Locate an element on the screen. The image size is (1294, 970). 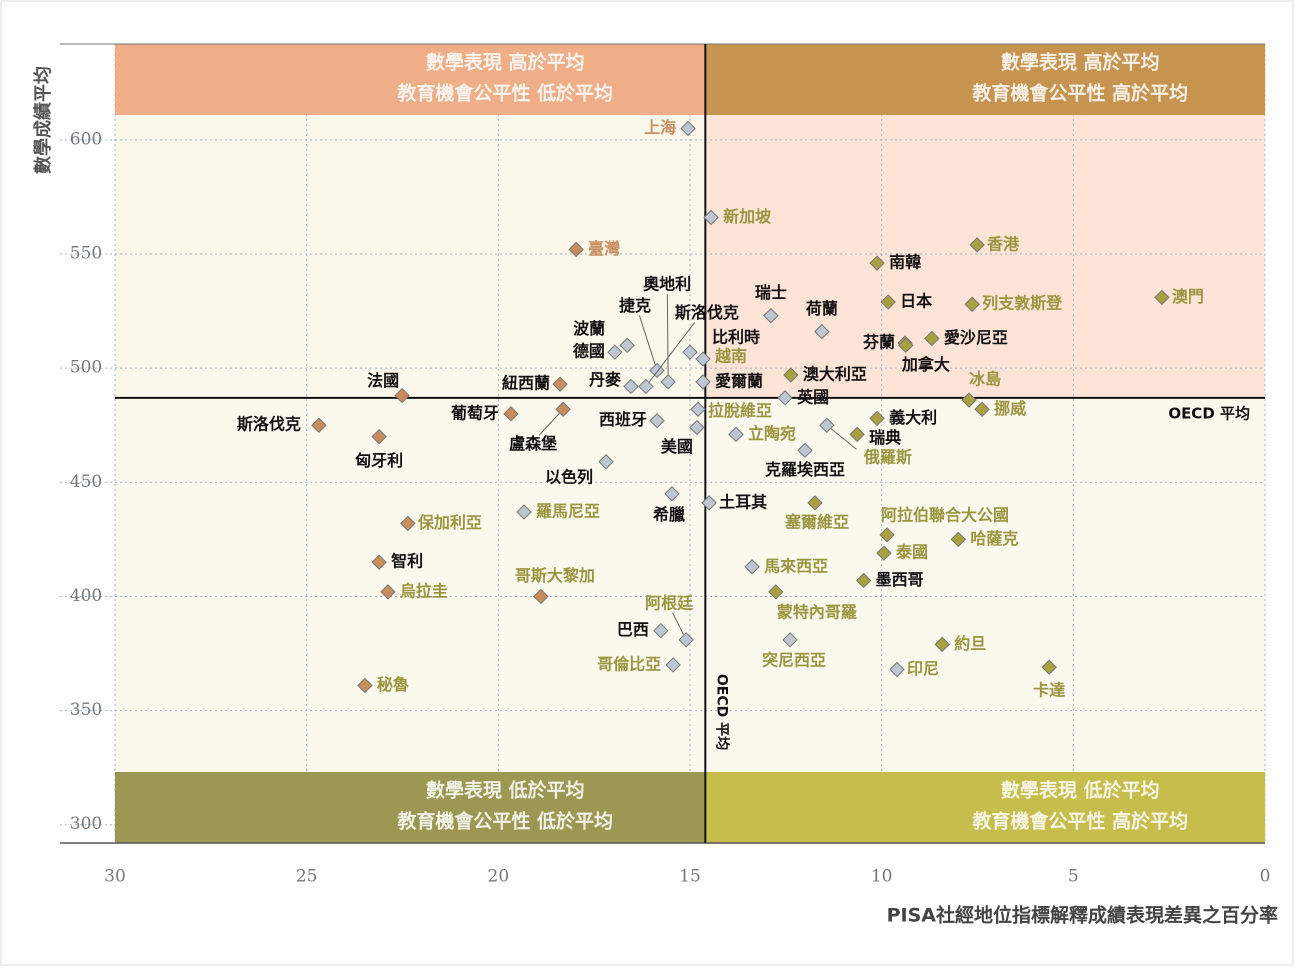
point-label: 希臘 is located at coordinates (669, 514).